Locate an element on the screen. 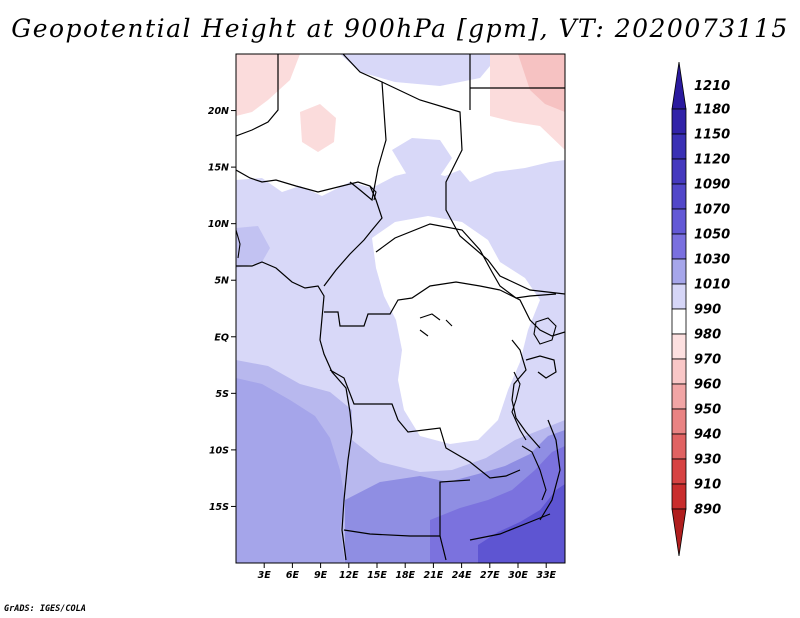 The width and height of the screenshot is (800, 618). colorbar-label: 1150 is located at coordinates (712, 135).